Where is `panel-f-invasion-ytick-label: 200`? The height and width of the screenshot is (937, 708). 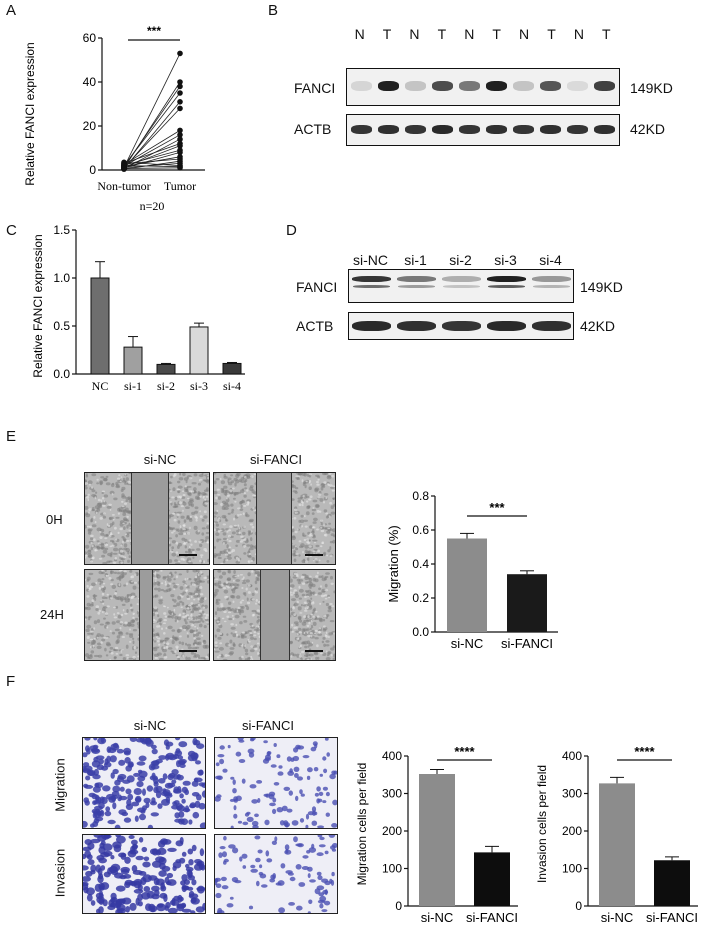
panel-f-invasion-ytick-label: 200 is located at coordinates (572, 831).